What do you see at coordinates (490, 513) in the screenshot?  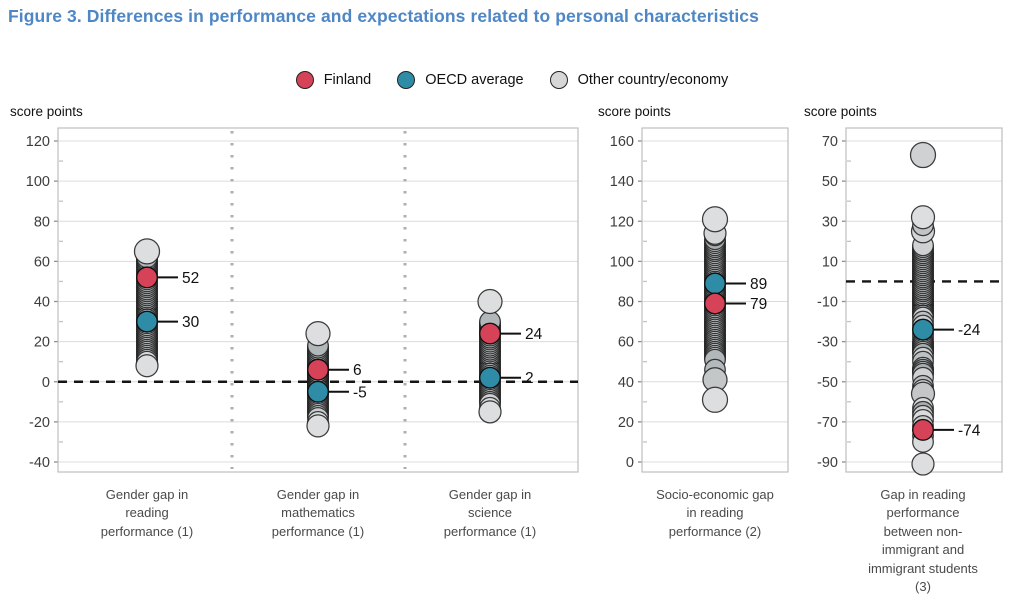 I see `category-label: Gender gap in science performance (1)` at bounding box center [490, 513].